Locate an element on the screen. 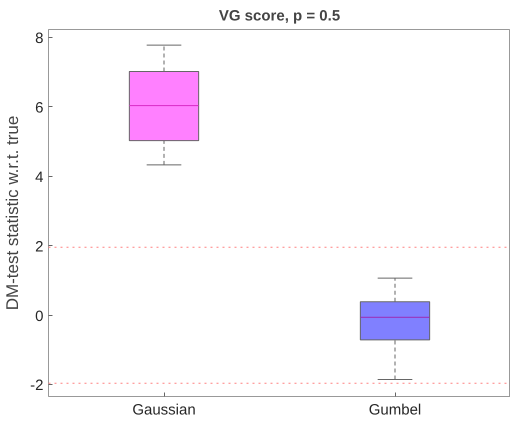 Image resolution: width=510 pixels, height=421 pixels. y-axis-title: DM-test statistic w.r.t. true is located at coordinates (12, 213).